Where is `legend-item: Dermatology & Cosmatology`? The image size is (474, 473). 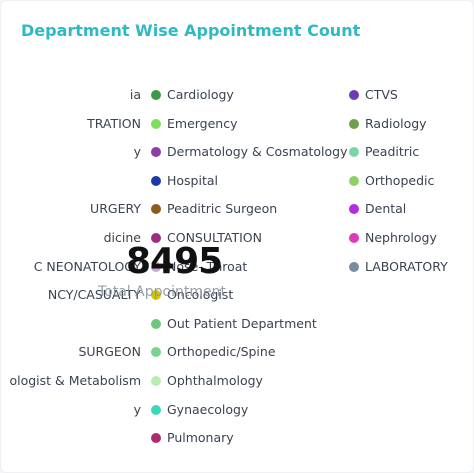 legend-item: Dermatology & Cosmatology is located at coordinates (249, 152).